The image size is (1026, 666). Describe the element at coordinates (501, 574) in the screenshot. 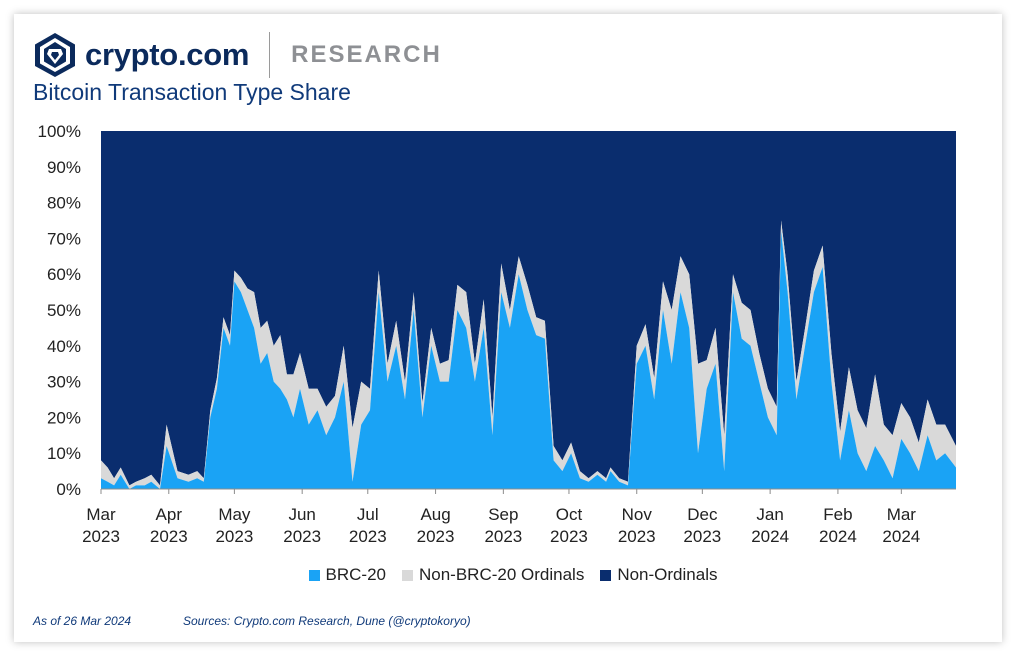

I see `legend-label-non-brc20-ordinals: Non-BRC-20 Ordinals` at that location.